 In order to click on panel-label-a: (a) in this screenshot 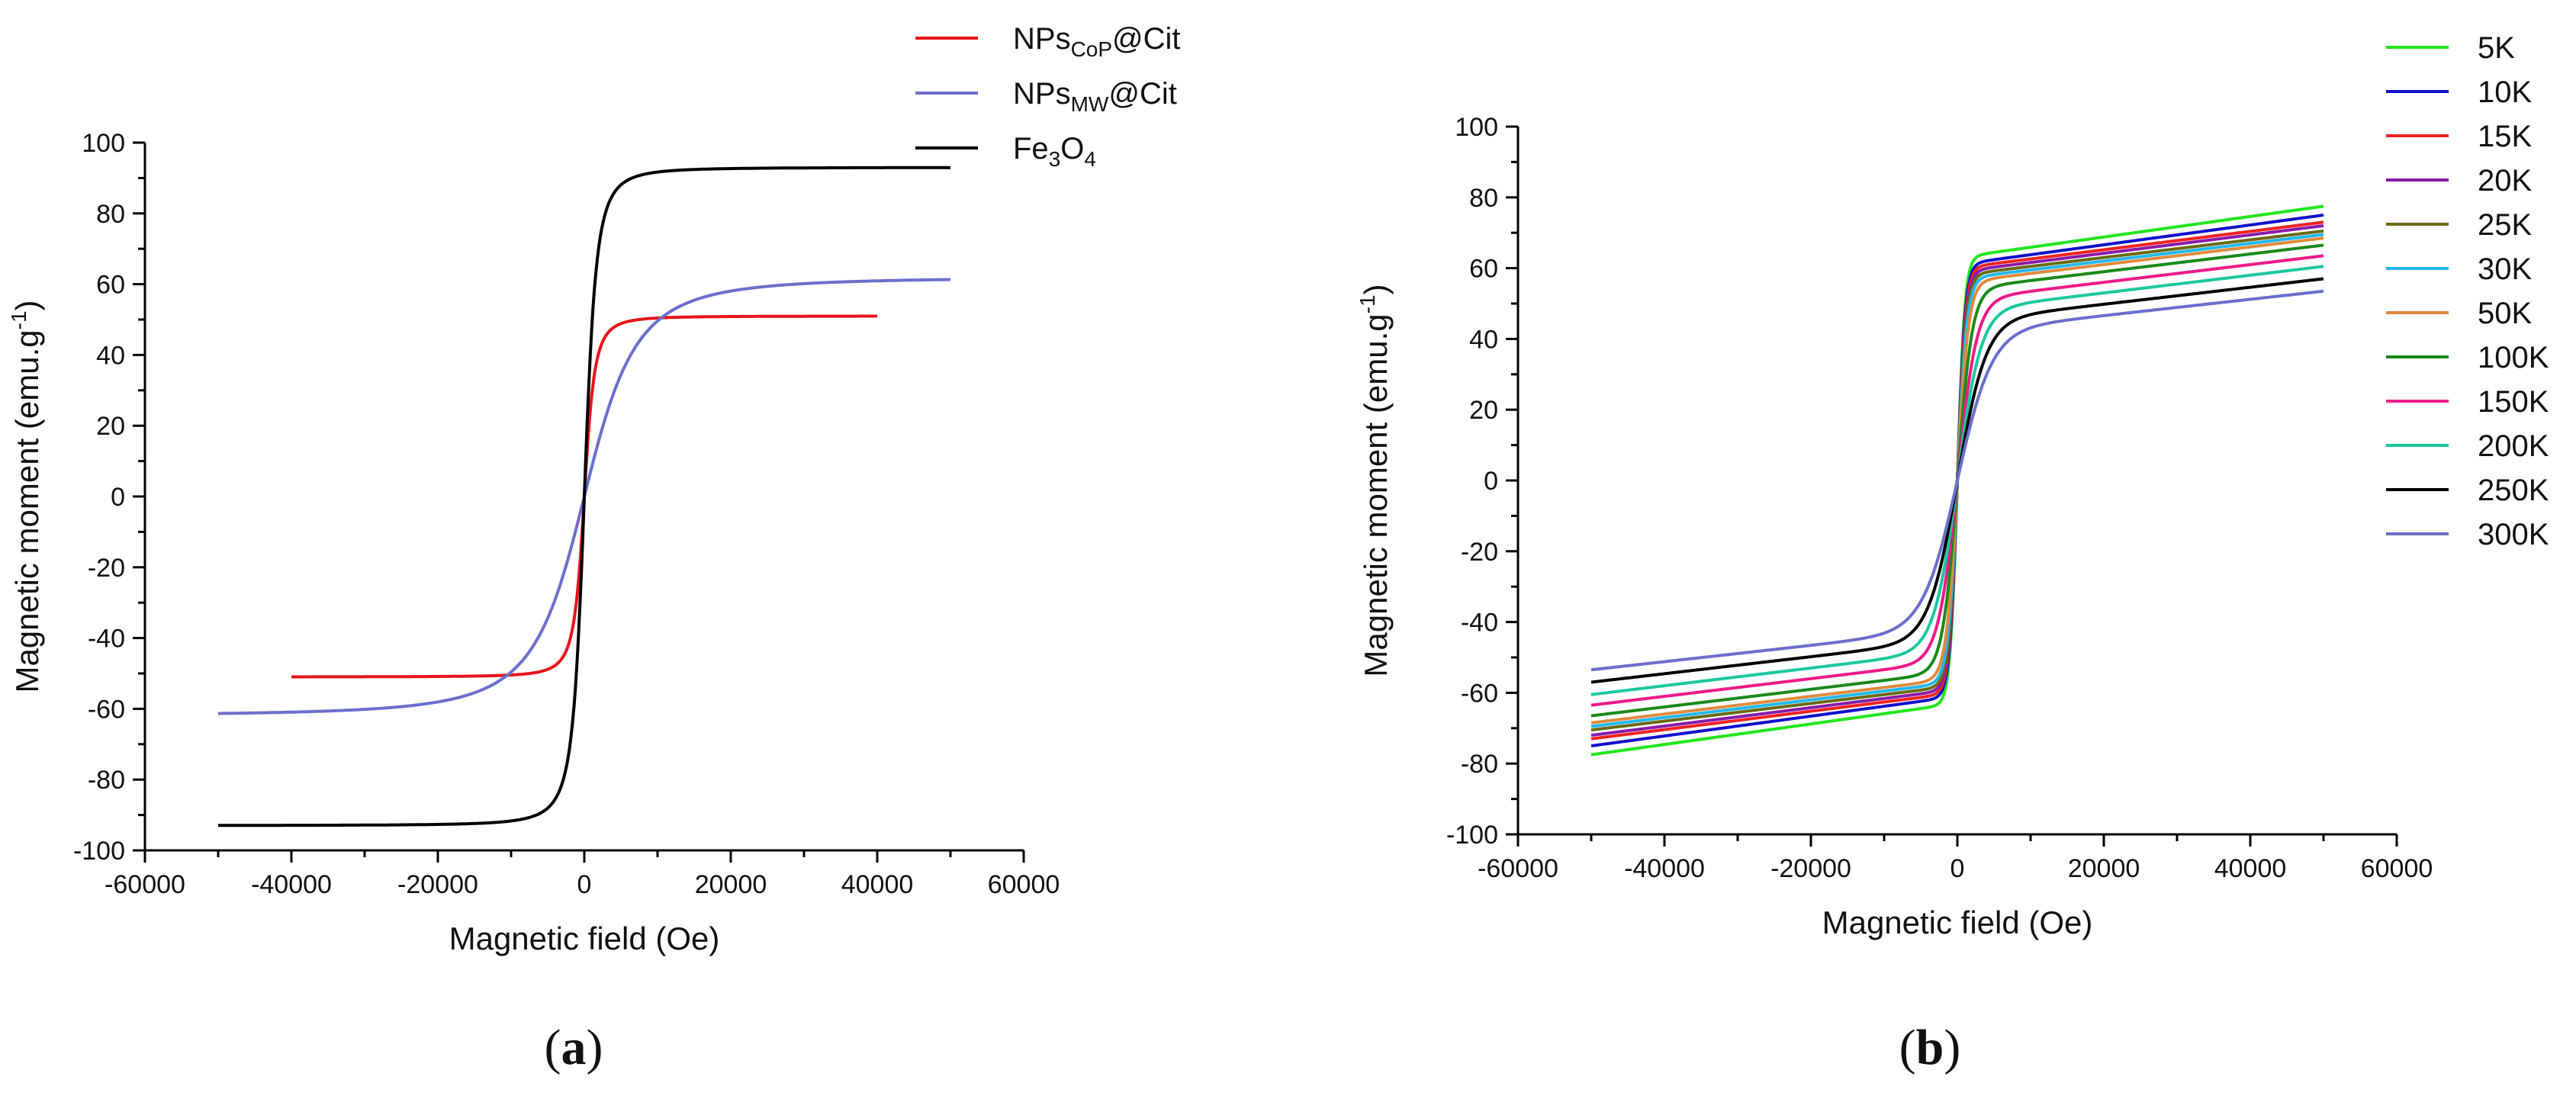, I will do `click(574, 1048)`.